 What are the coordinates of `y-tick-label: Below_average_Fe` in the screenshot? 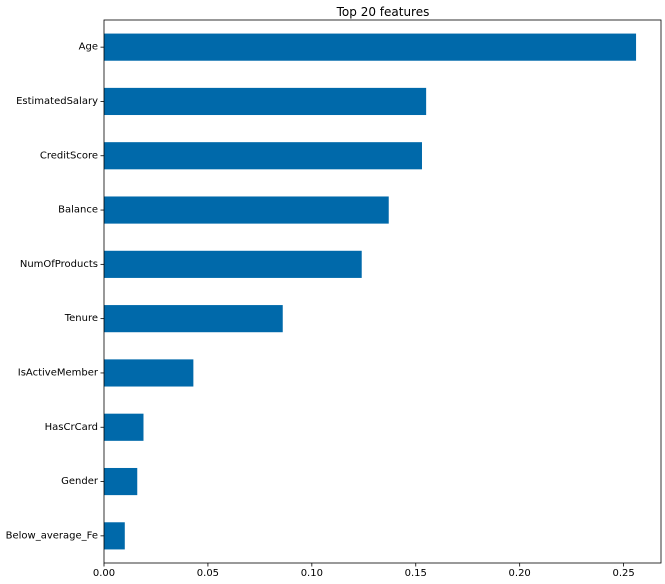 It's located at (52, 535).